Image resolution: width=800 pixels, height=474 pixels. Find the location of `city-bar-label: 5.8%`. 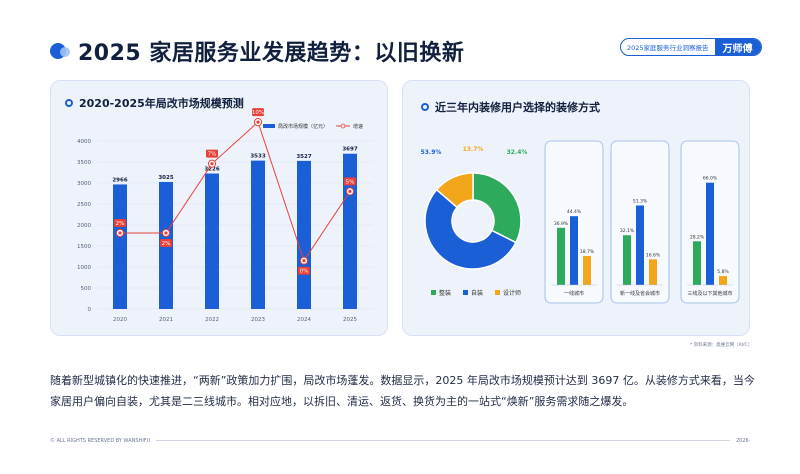

city-bar-label: 5.8% is located at coordinates (723, 272).